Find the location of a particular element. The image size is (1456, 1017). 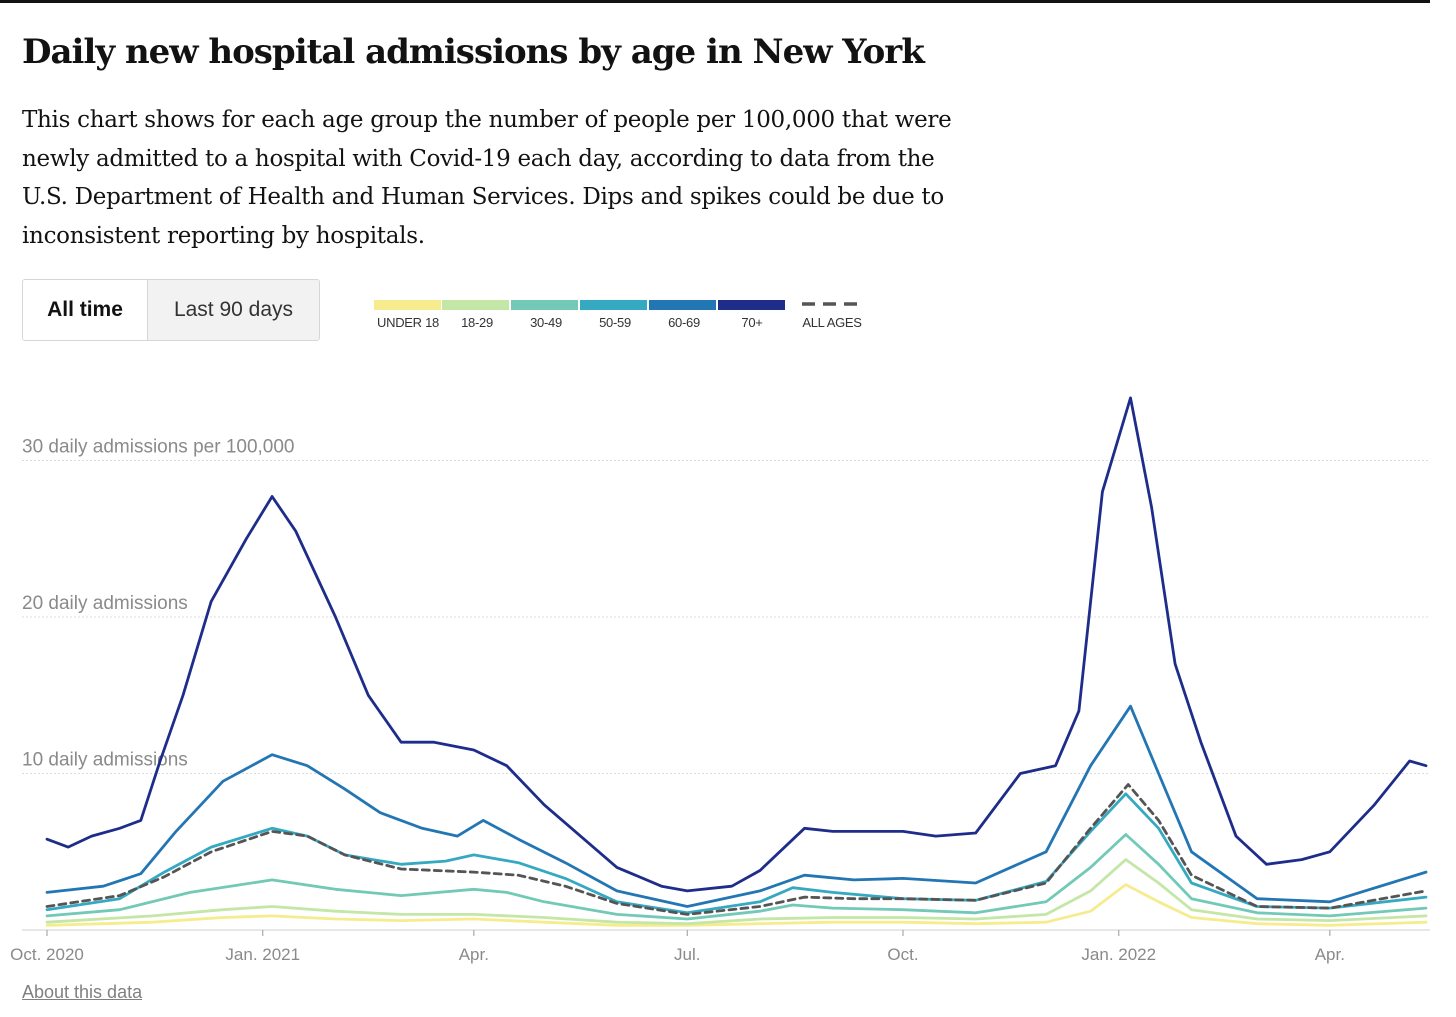

legend-label-50-59: 50-59 is located at coordinates (615, 322).